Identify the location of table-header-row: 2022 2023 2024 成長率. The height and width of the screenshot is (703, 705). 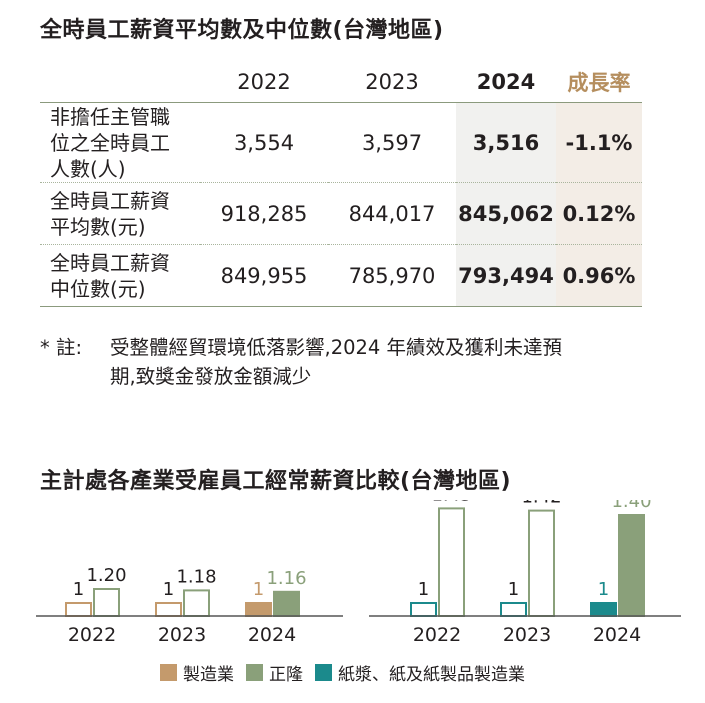
(341, 82).